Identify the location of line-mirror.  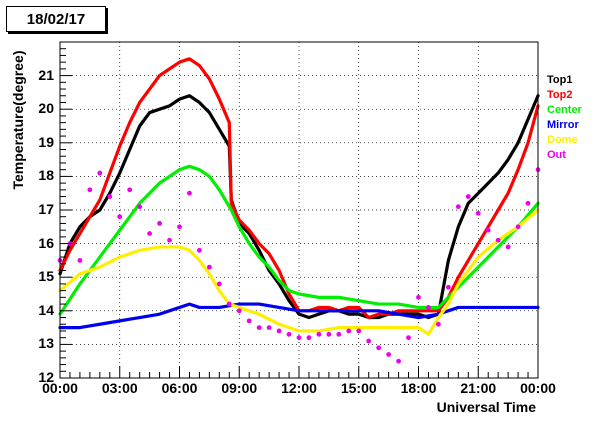
(299, 316).